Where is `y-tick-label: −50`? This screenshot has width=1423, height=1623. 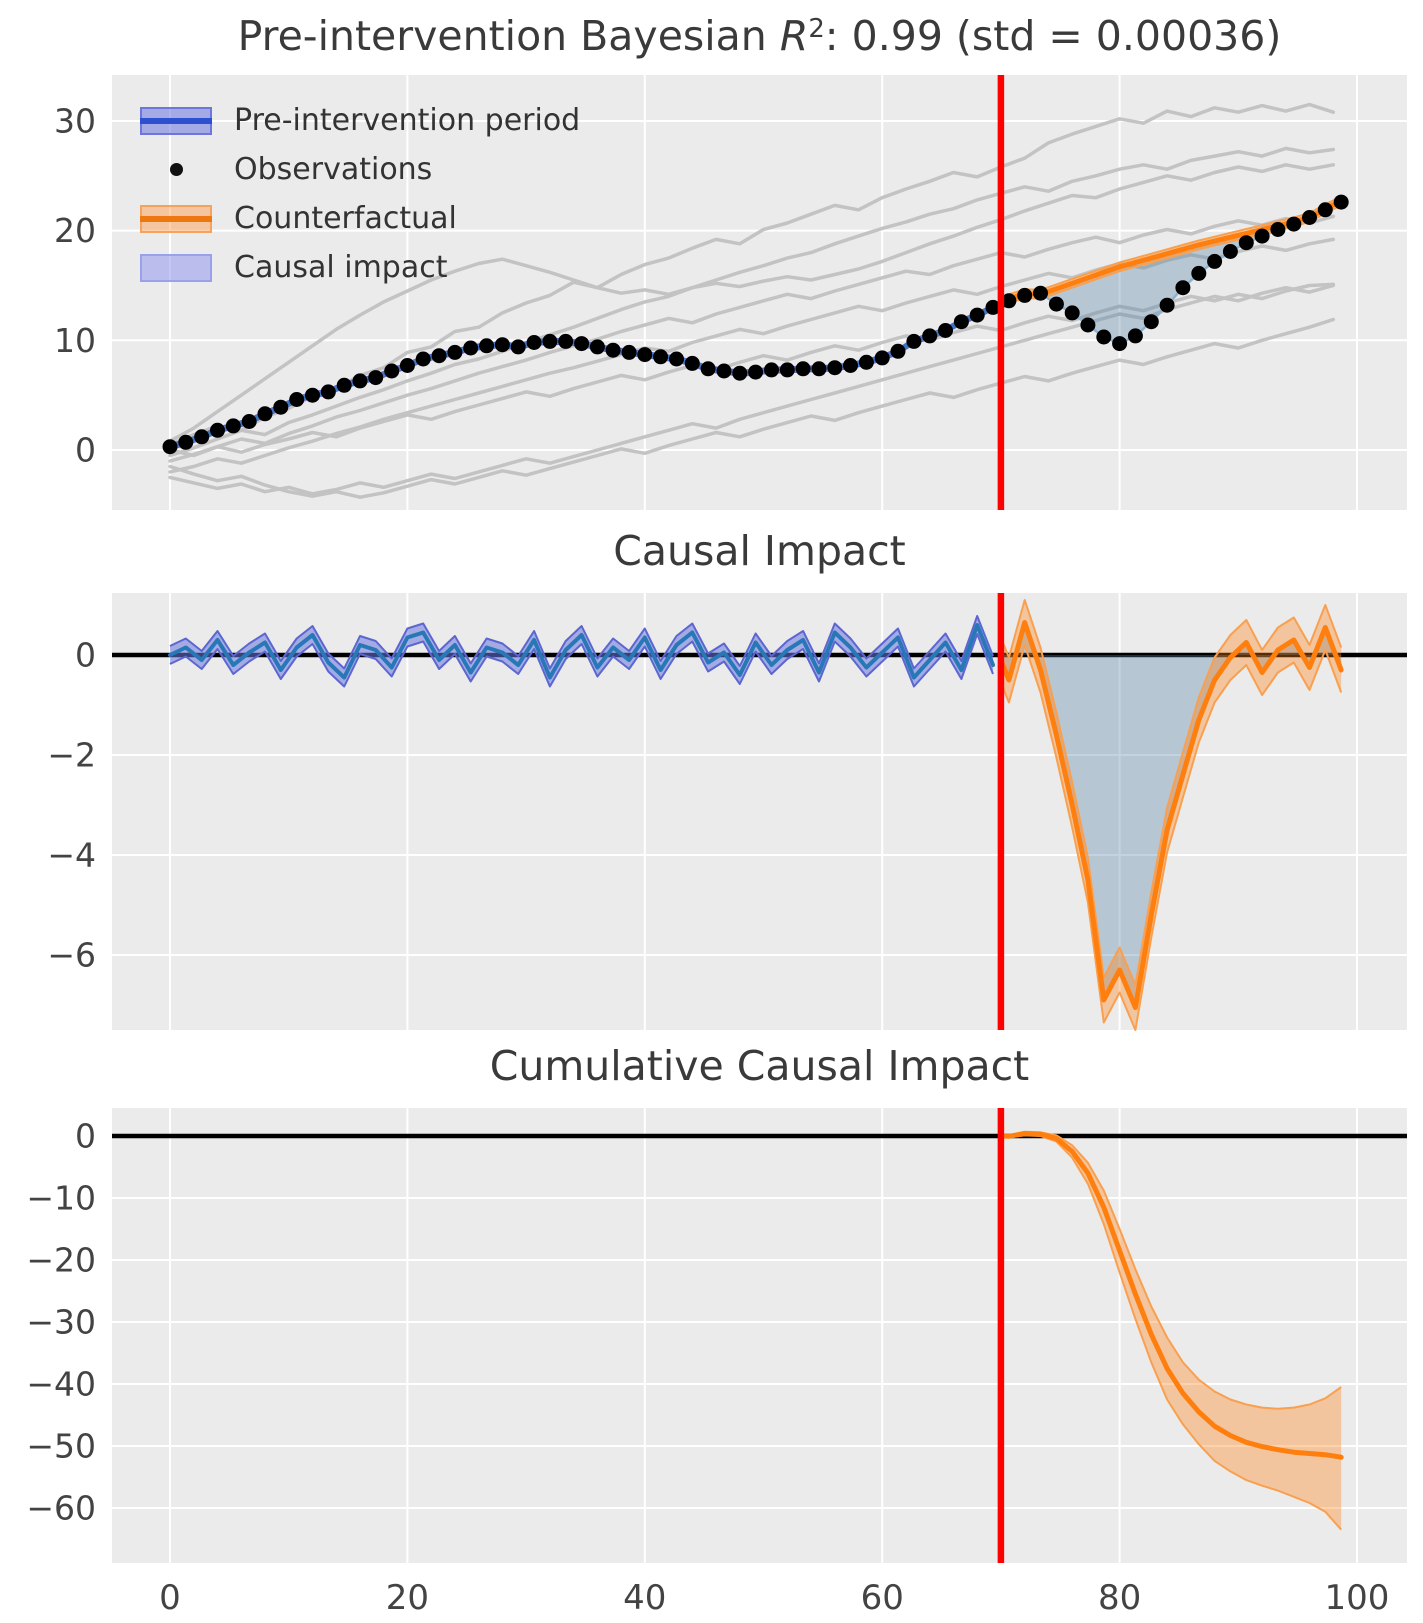 y-tick-label: −50 is located at coordinates (61, 1446).